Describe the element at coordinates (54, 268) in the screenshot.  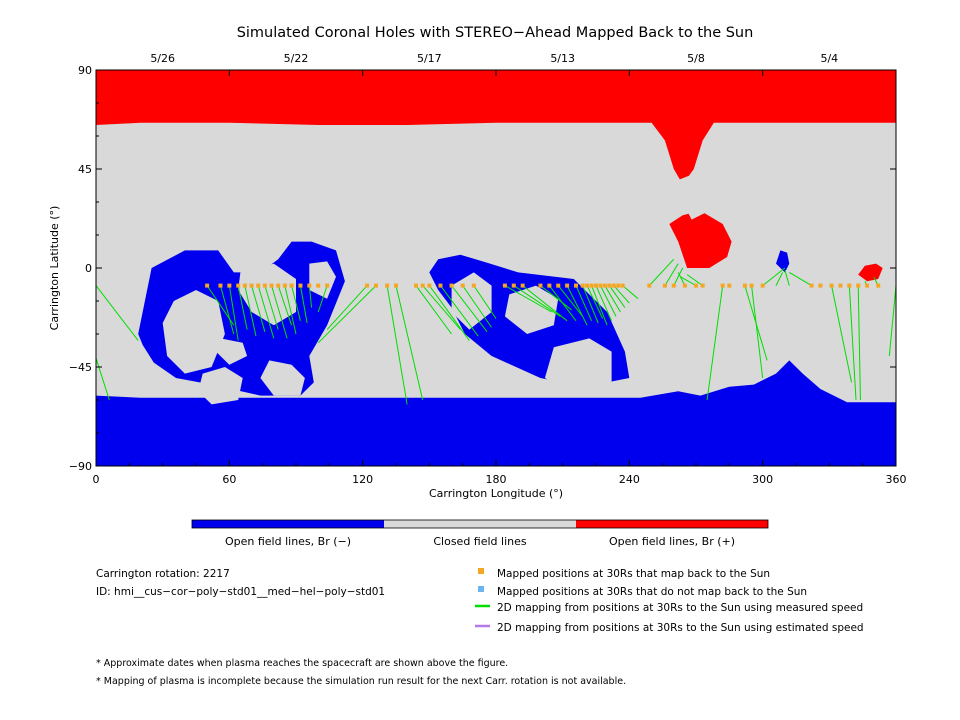
I see `y-axis-label: Carrington Latitude (°)` at that location.